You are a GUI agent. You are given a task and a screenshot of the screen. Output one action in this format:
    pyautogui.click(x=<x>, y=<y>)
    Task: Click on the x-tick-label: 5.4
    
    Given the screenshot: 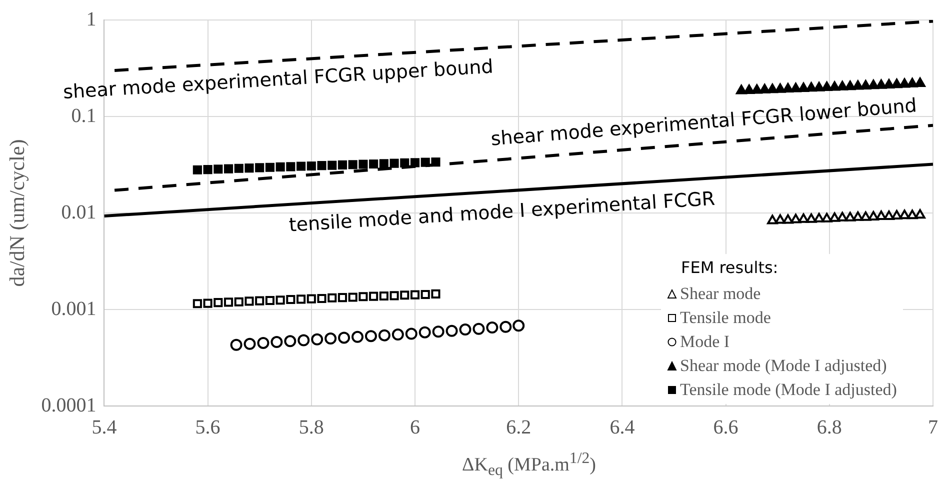 What is the action you would take?
    pyautogui.click(x=104, y=427)
    